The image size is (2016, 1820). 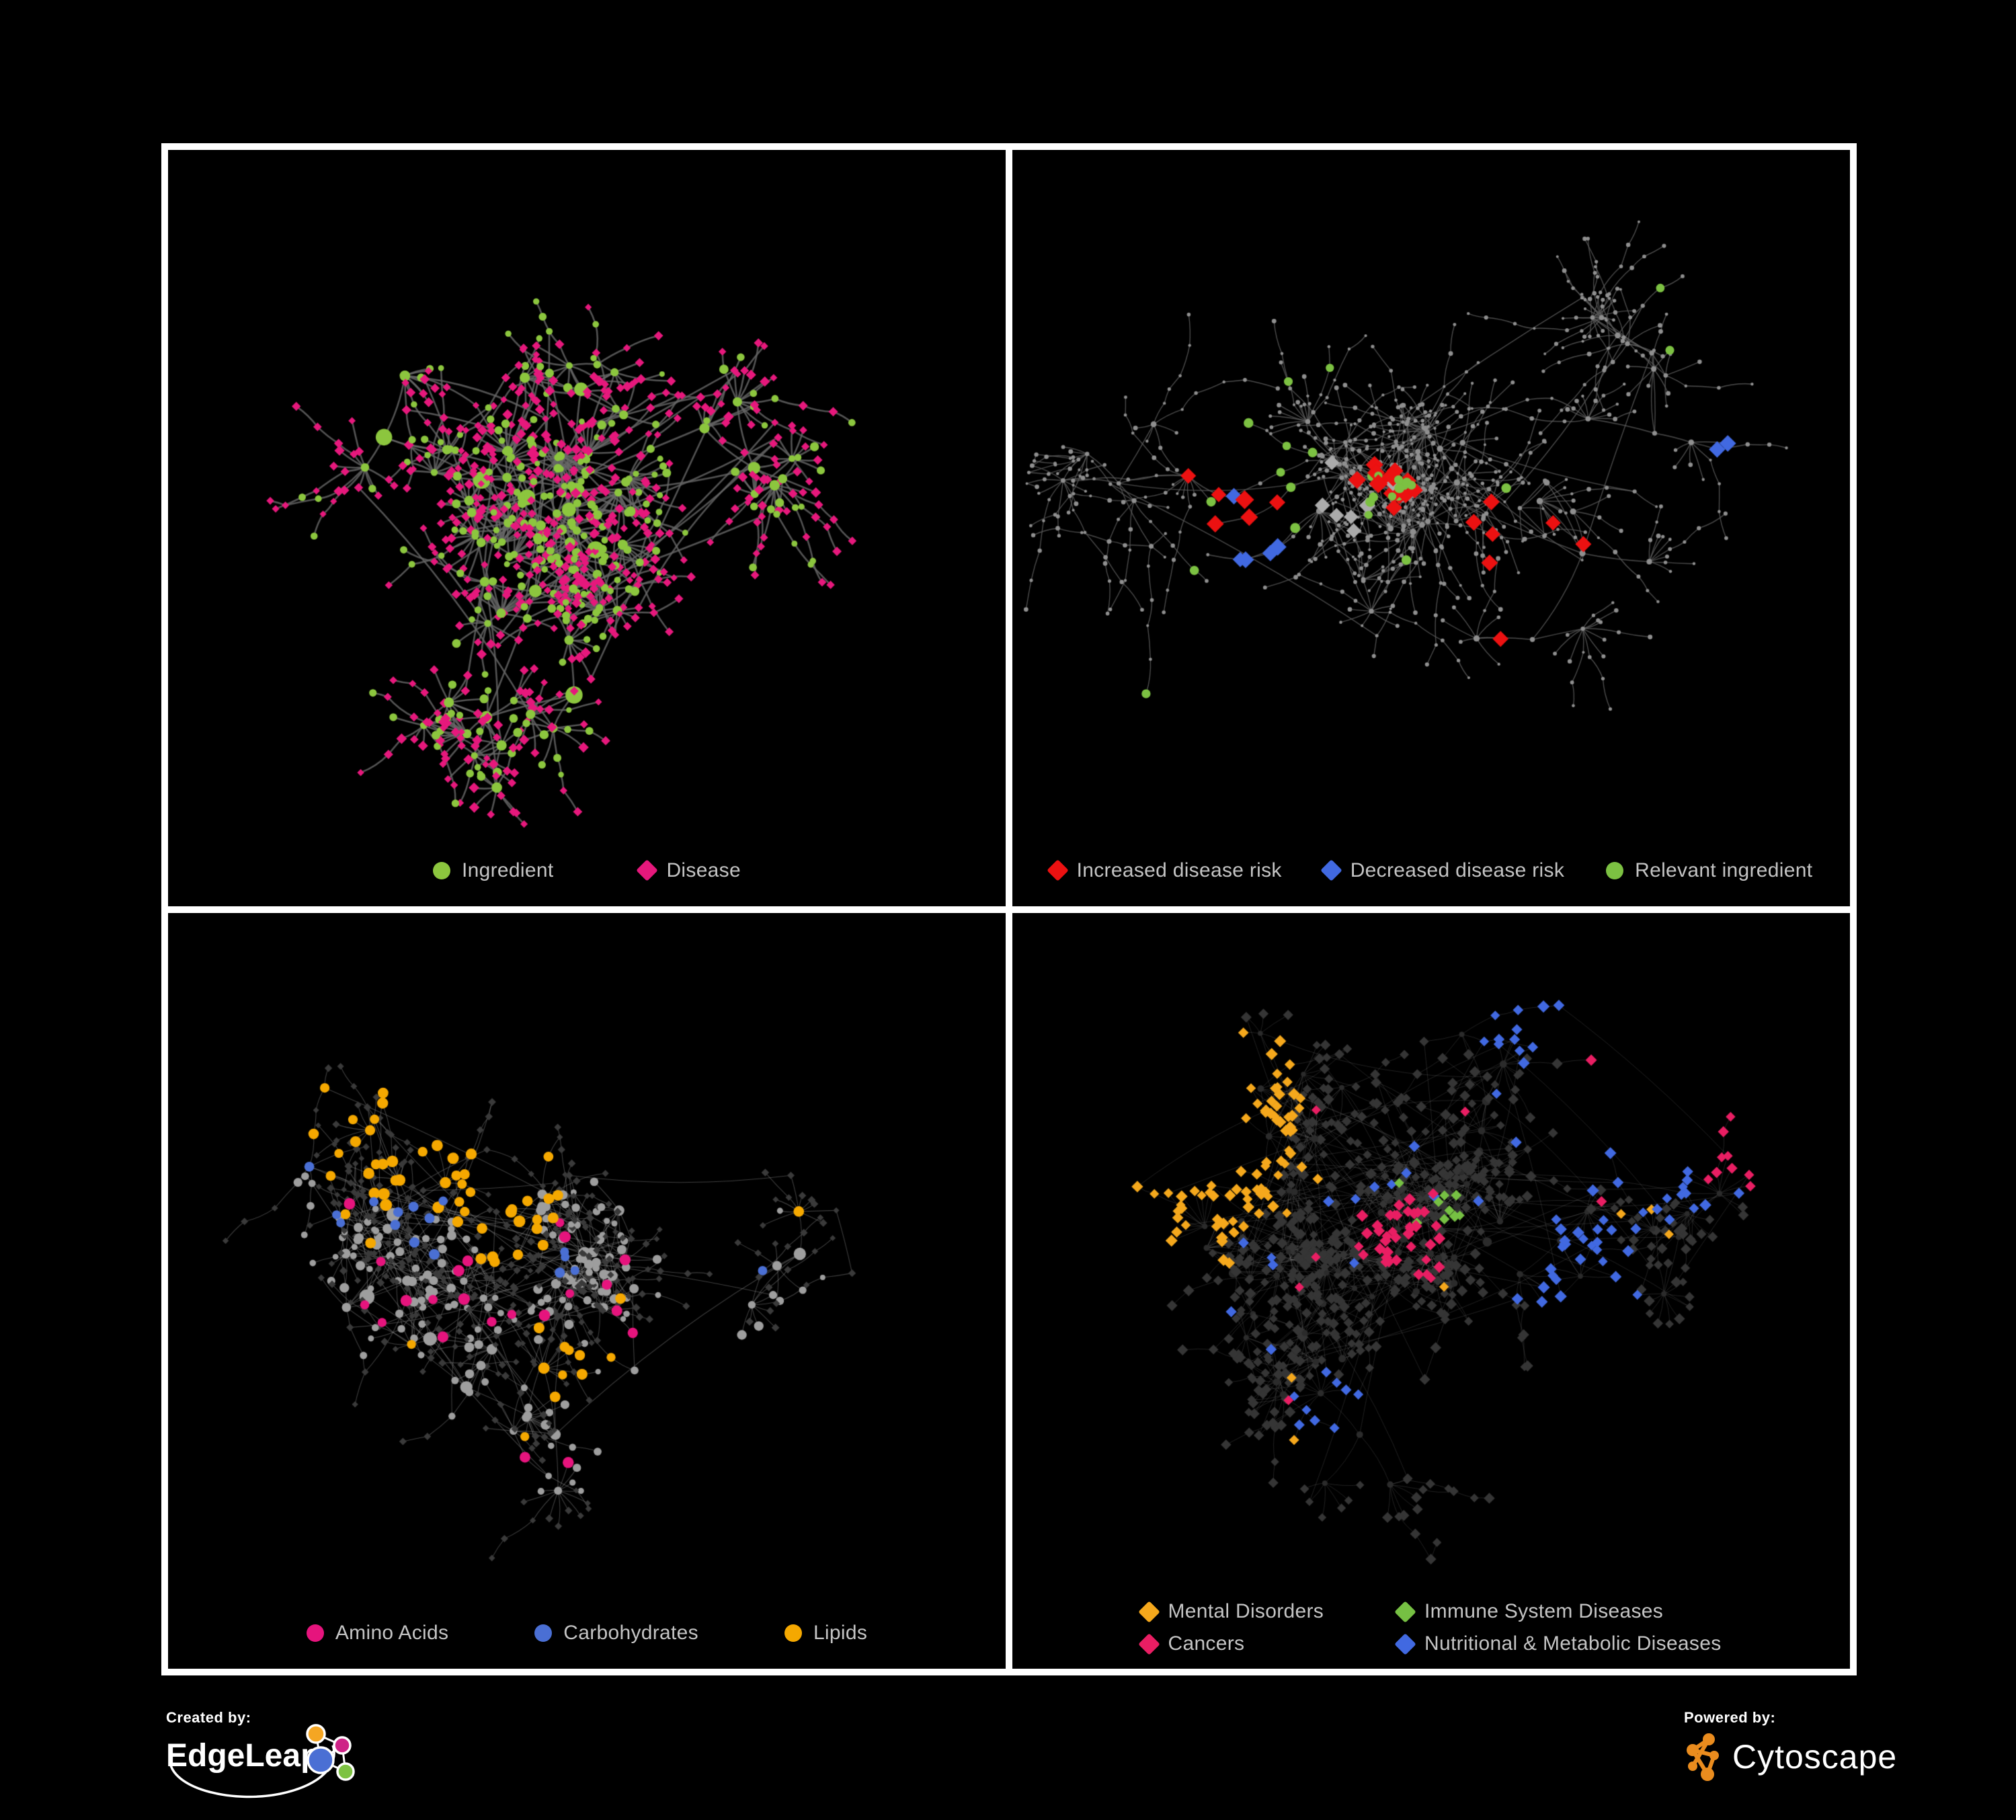 I want to click on legend-item: Relevant ingredient, so click(x=1709, y=870).